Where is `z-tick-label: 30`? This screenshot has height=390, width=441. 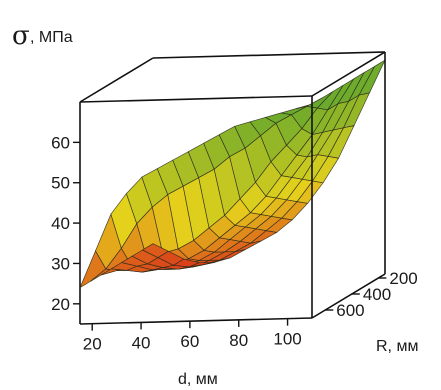
z-tick-label: 30 is located at coordinates (60, 263).